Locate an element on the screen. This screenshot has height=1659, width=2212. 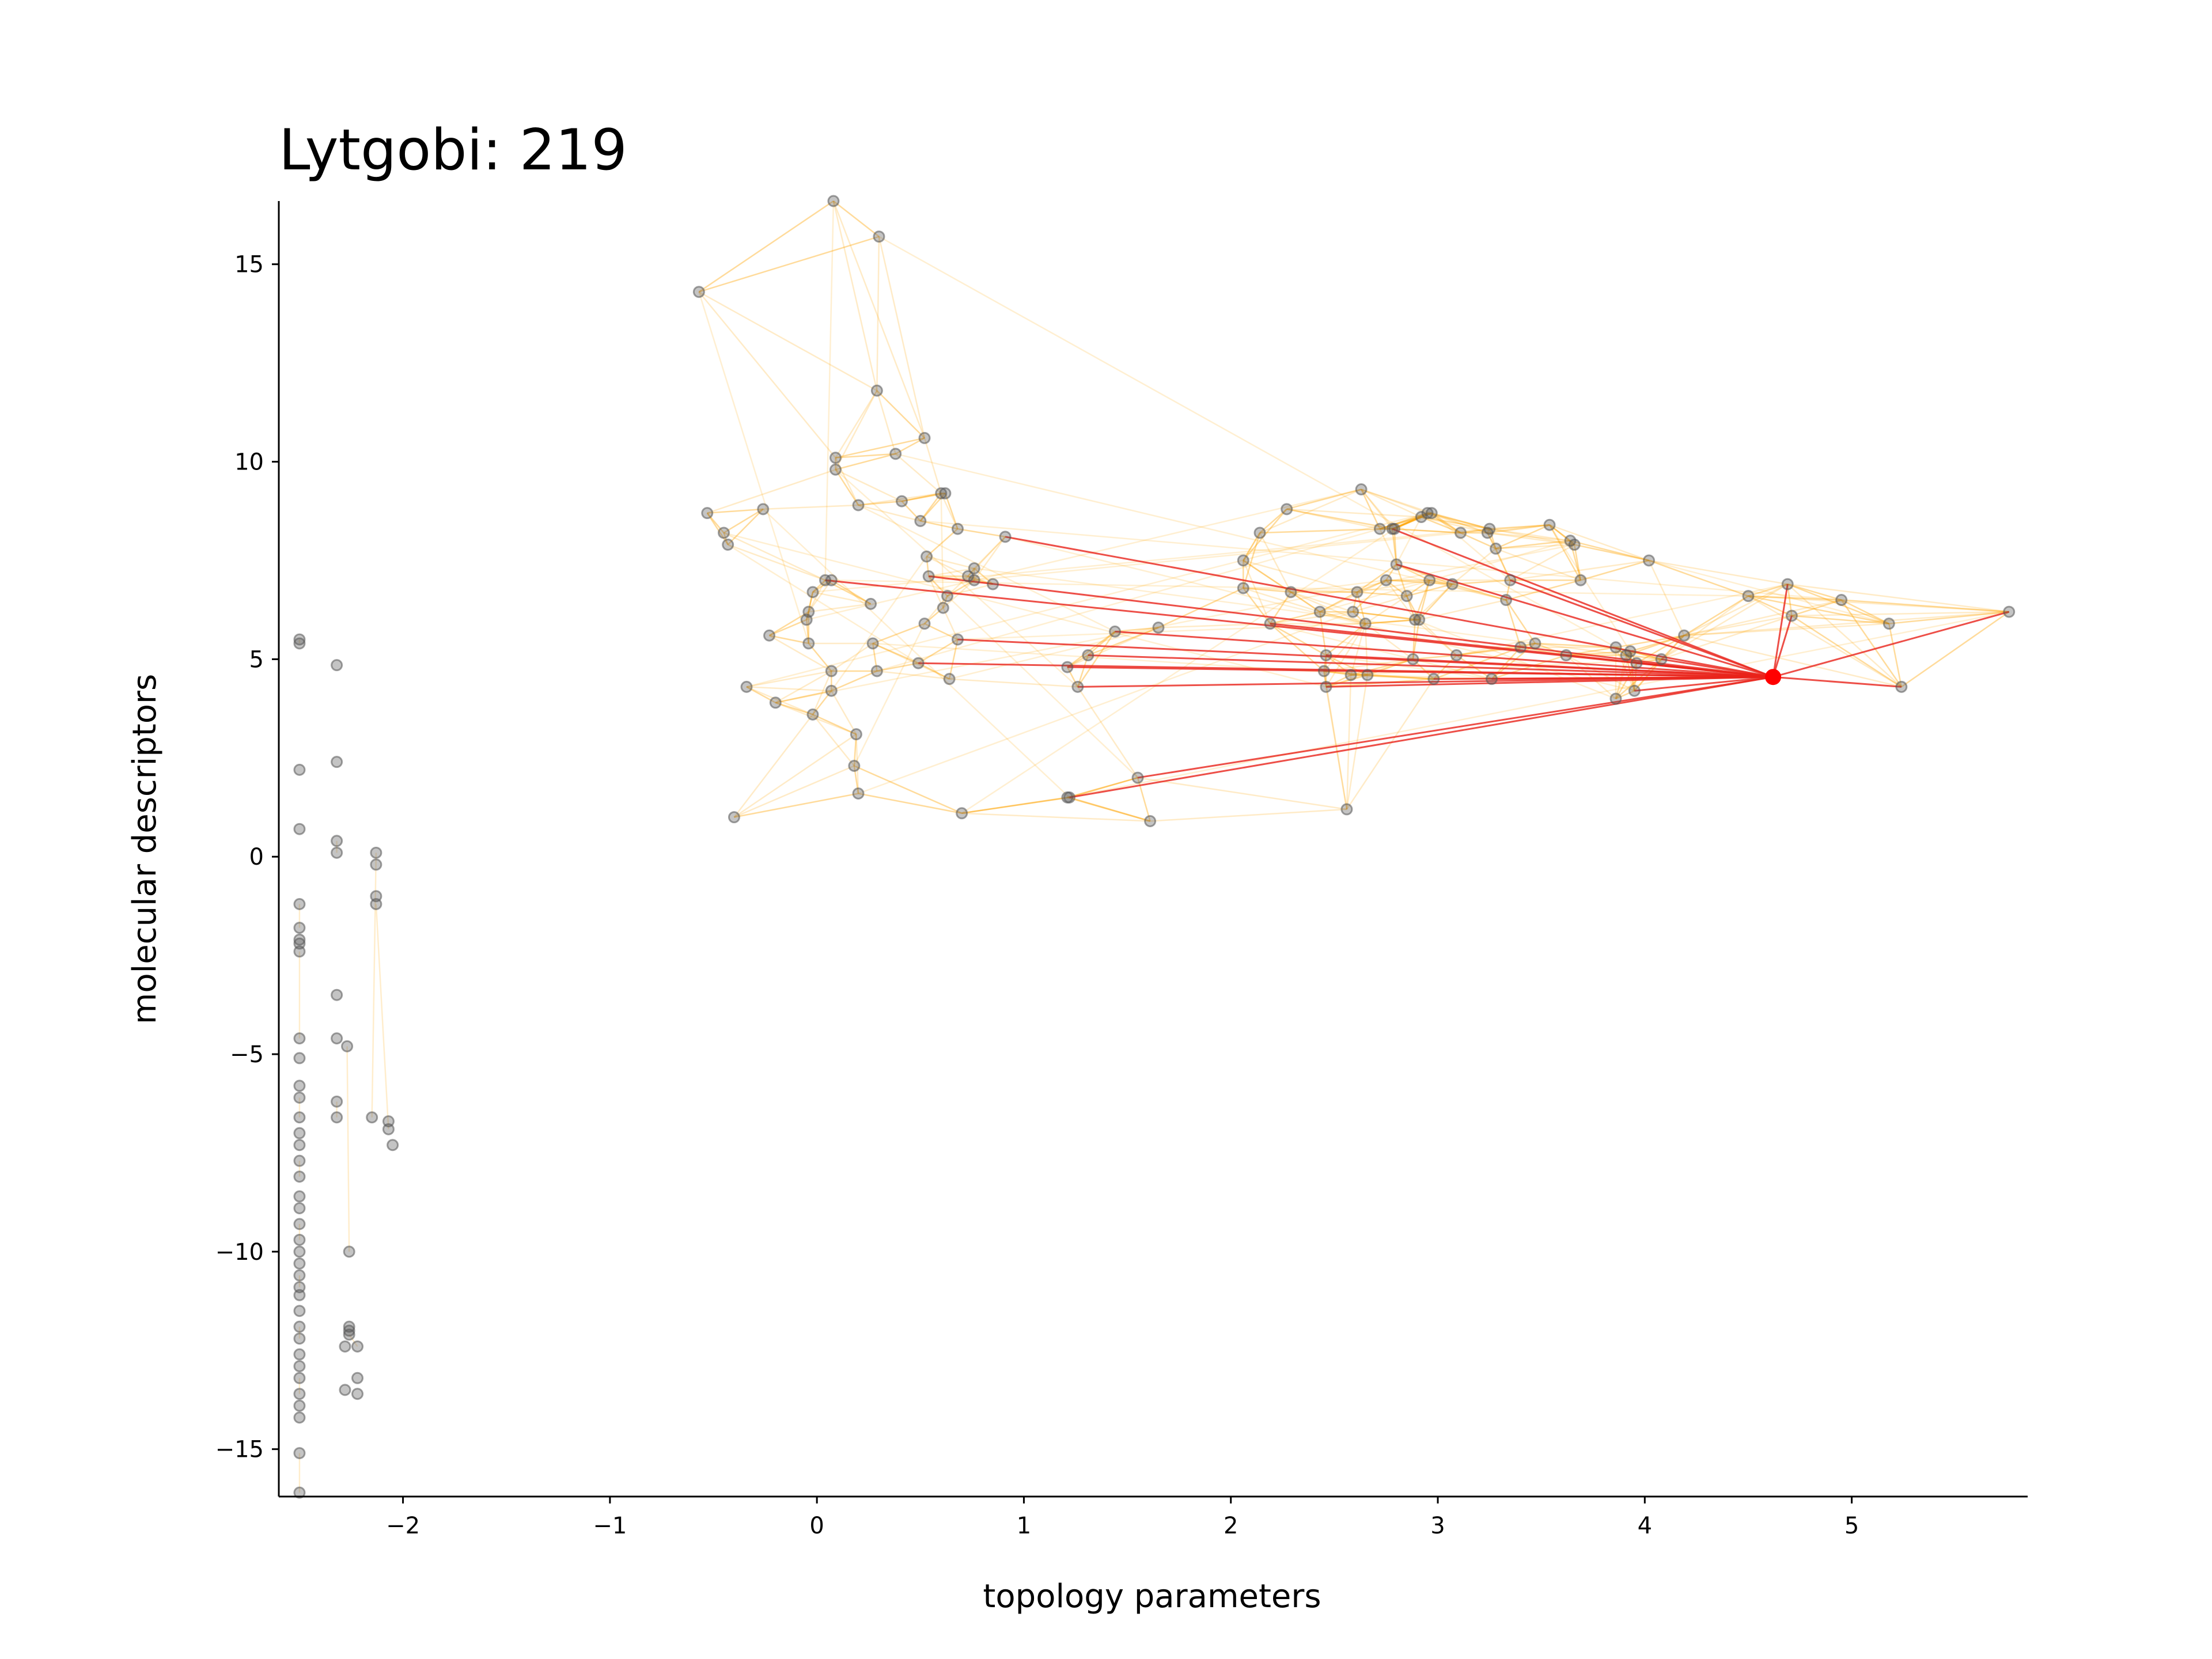
y-tick-label: 10 is located at coordinates (249, 462).